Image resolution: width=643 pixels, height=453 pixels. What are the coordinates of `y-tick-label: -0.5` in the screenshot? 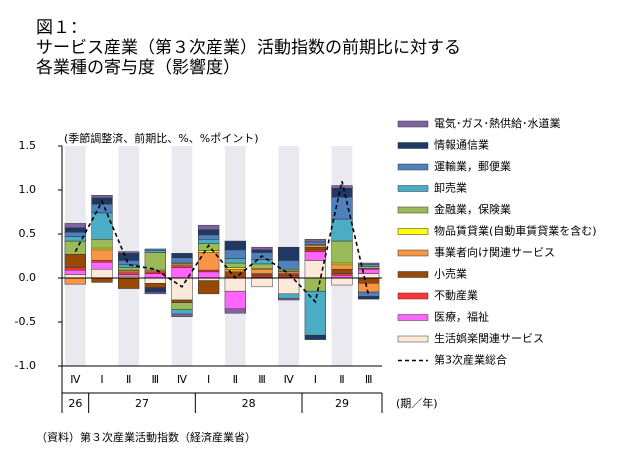 It's located at (25, 321).